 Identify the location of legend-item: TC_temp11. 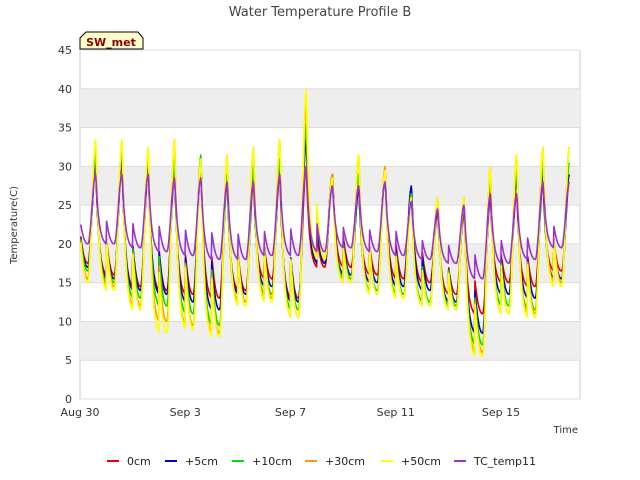
(495, 461).